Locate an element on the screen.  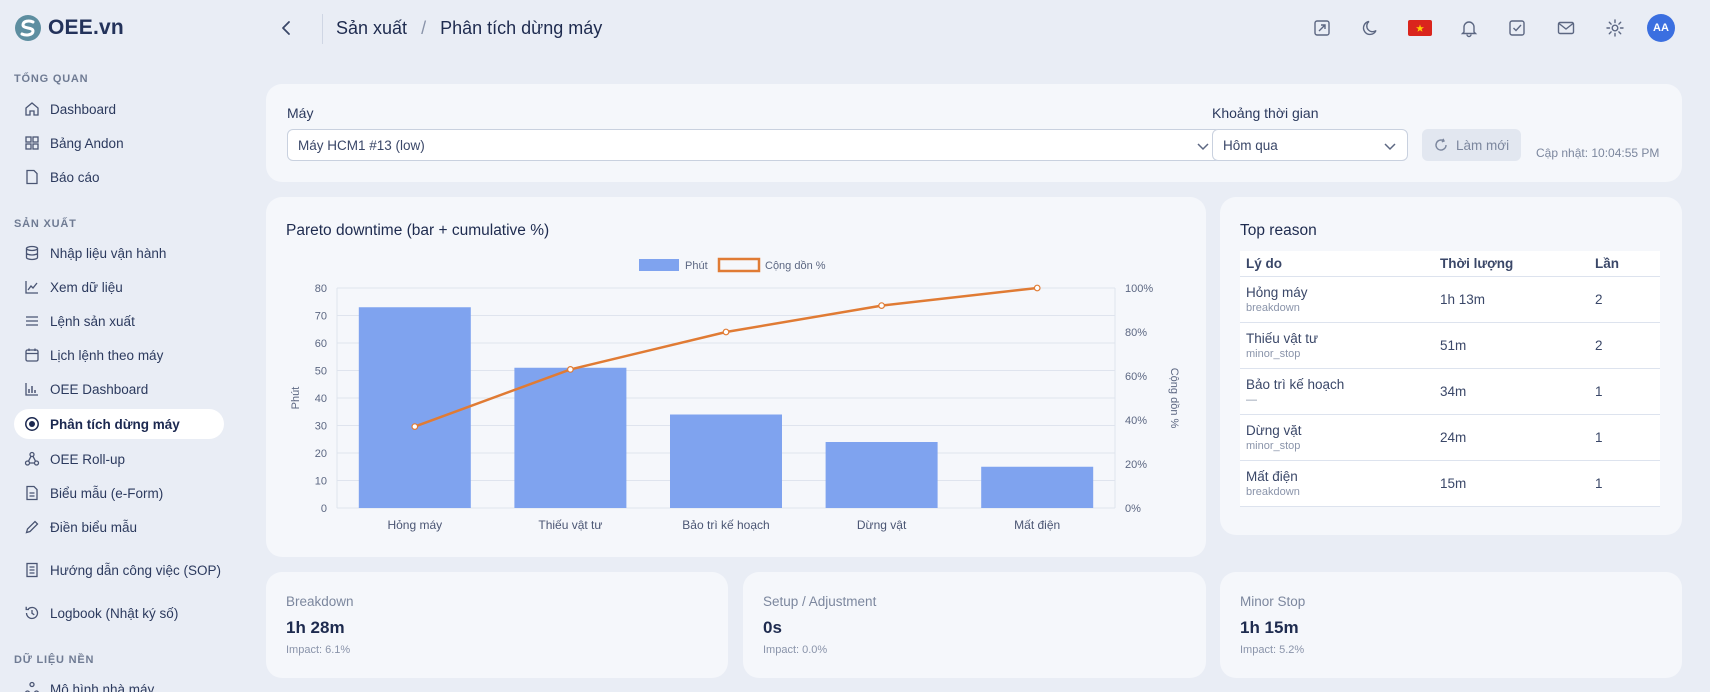
y-tick-label: 50 is located at coordinates (321, 372).